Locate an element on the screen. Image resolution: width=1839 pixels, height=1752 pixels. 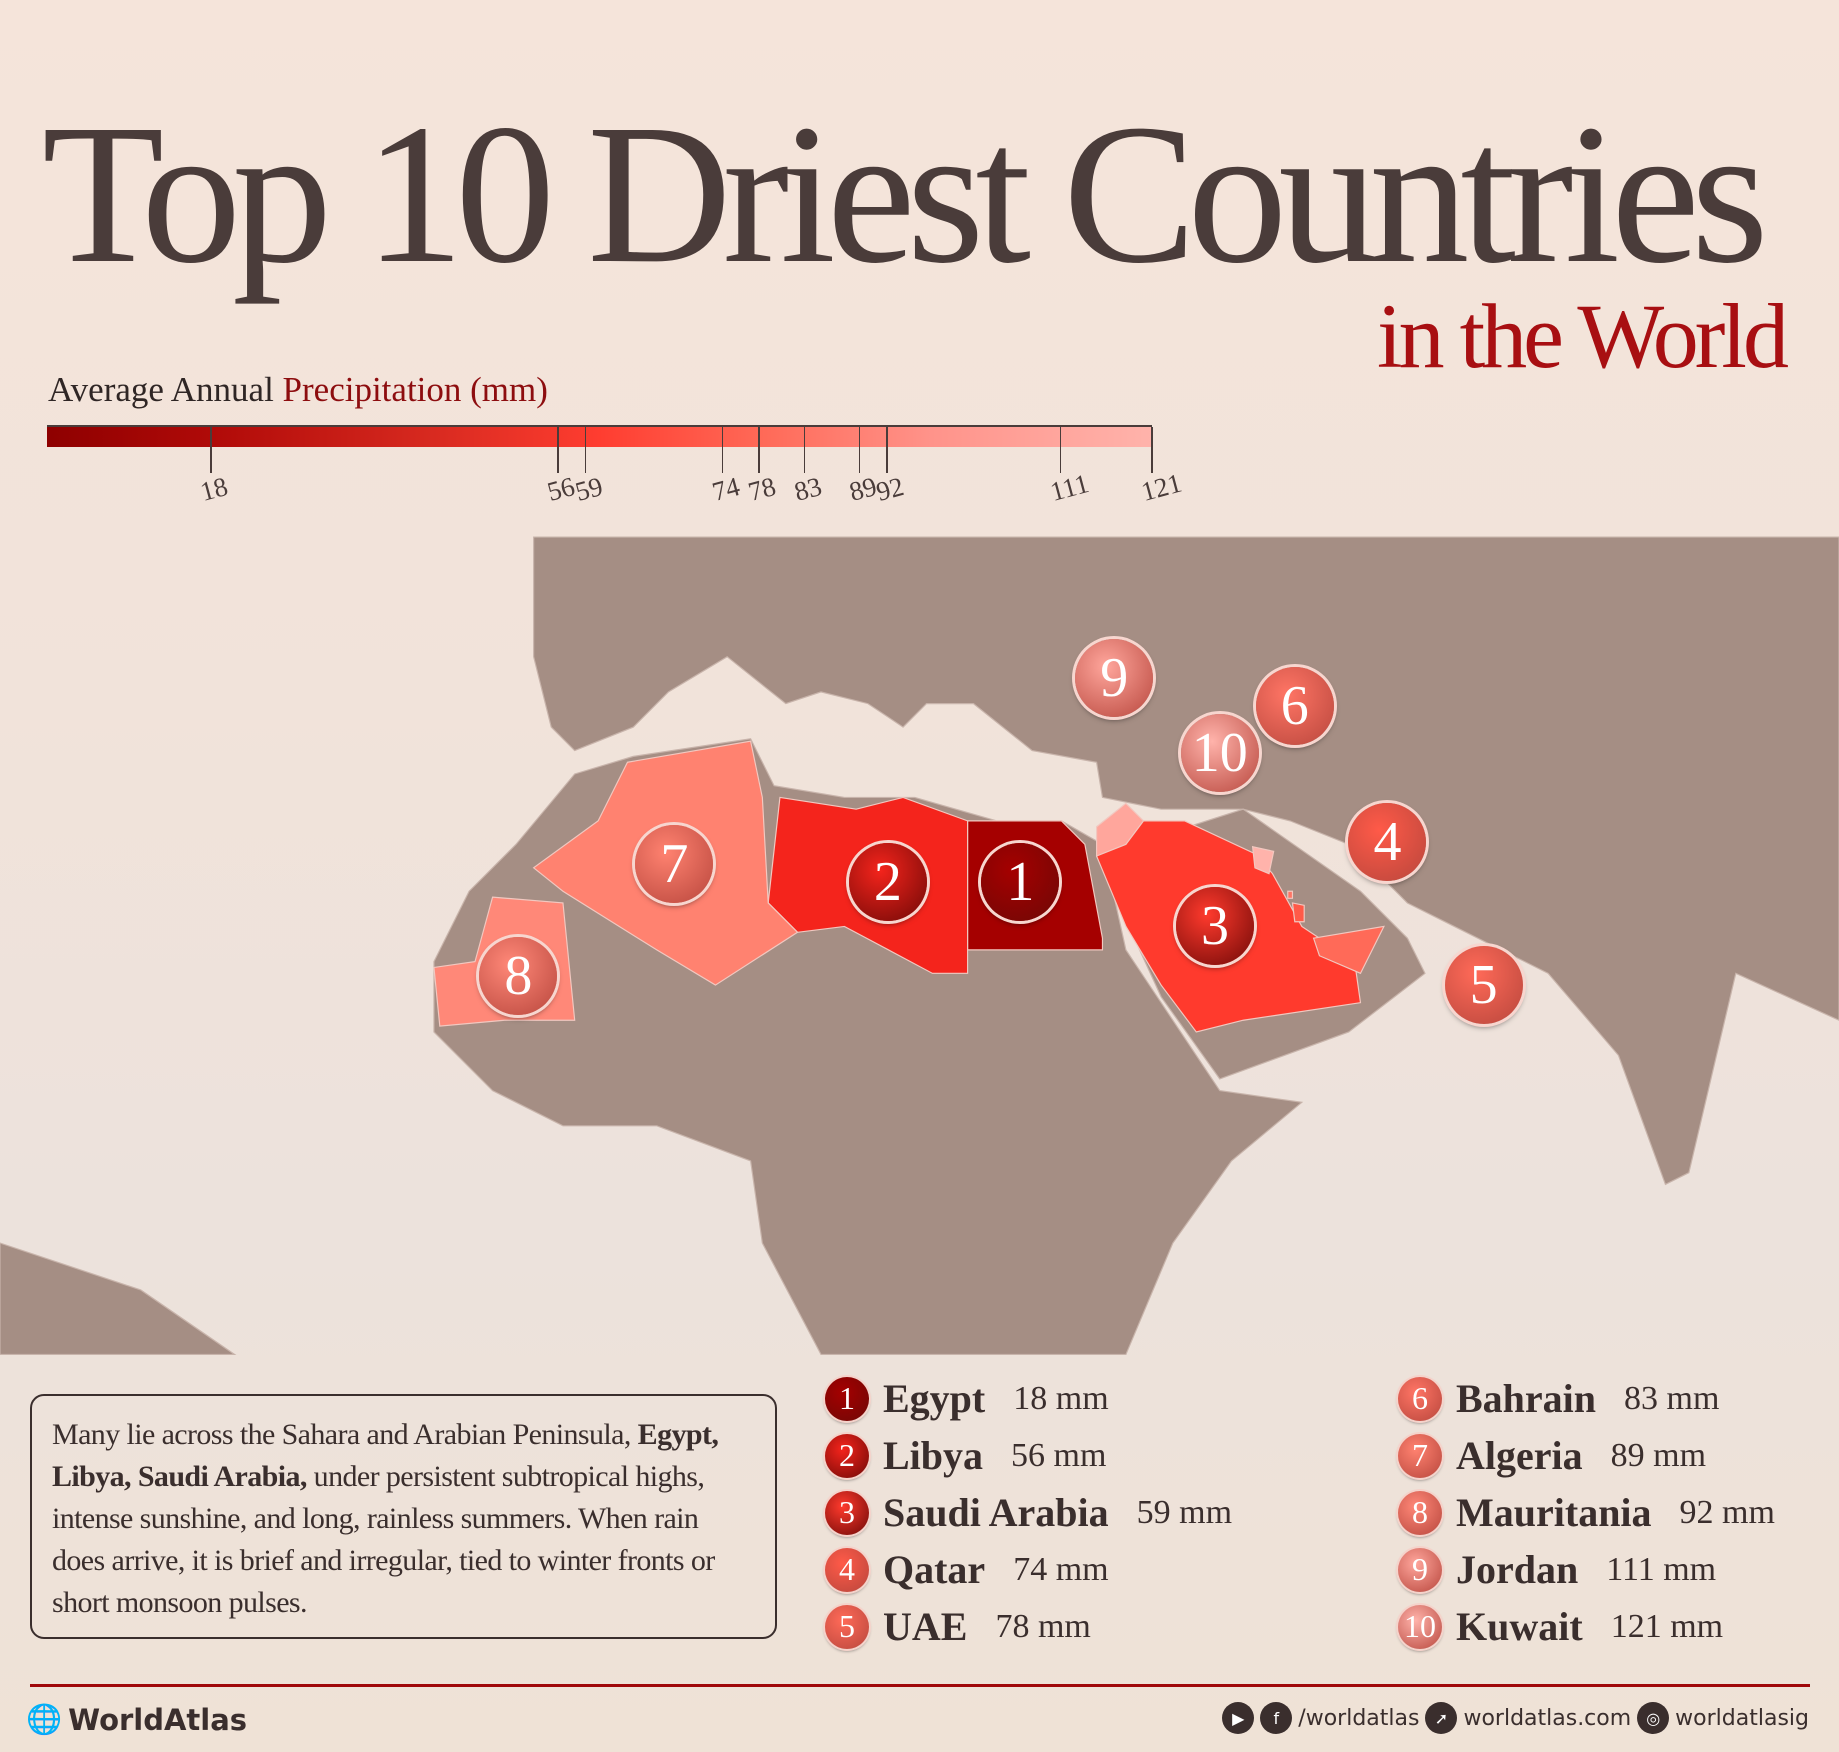
rank-badge: 7 is located at coordinates (1420, 1455).